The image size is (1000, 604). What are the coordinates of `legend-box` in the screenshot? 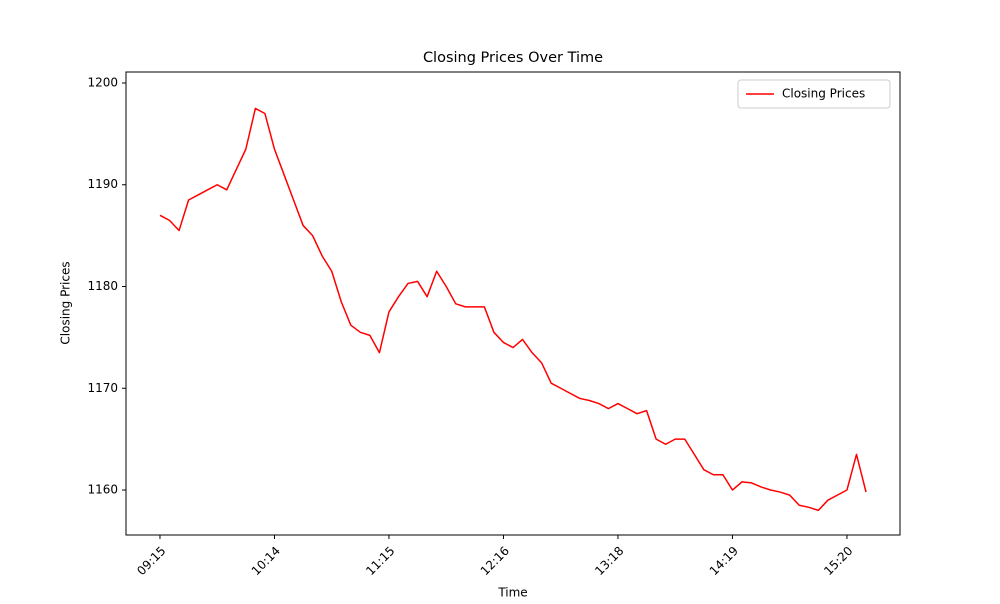 It's located at (814, 94).